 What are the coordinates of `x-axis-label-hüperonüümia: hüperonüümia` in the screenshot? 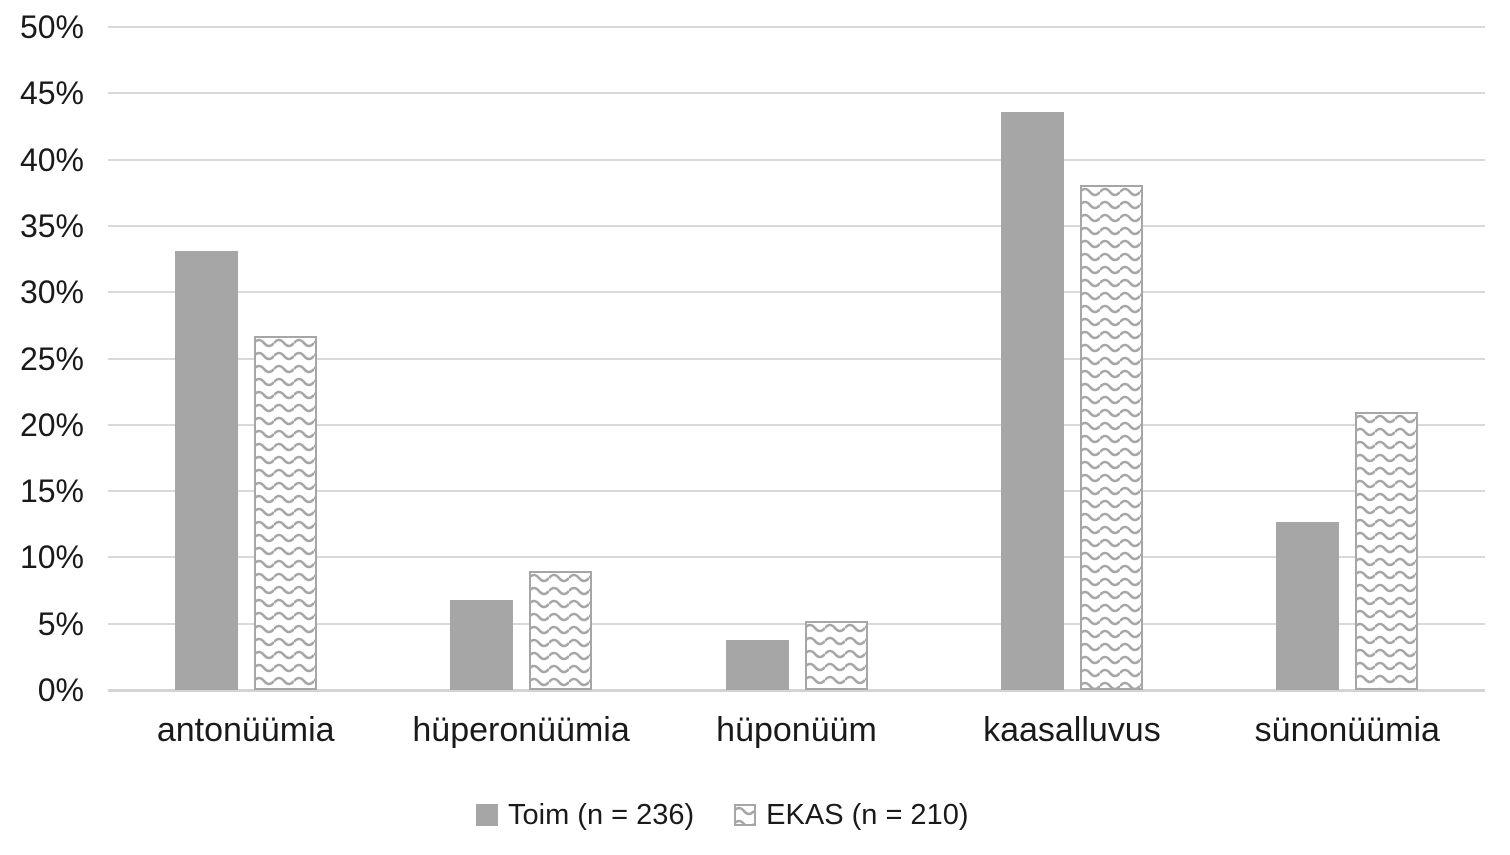 It's located at (521, 730).